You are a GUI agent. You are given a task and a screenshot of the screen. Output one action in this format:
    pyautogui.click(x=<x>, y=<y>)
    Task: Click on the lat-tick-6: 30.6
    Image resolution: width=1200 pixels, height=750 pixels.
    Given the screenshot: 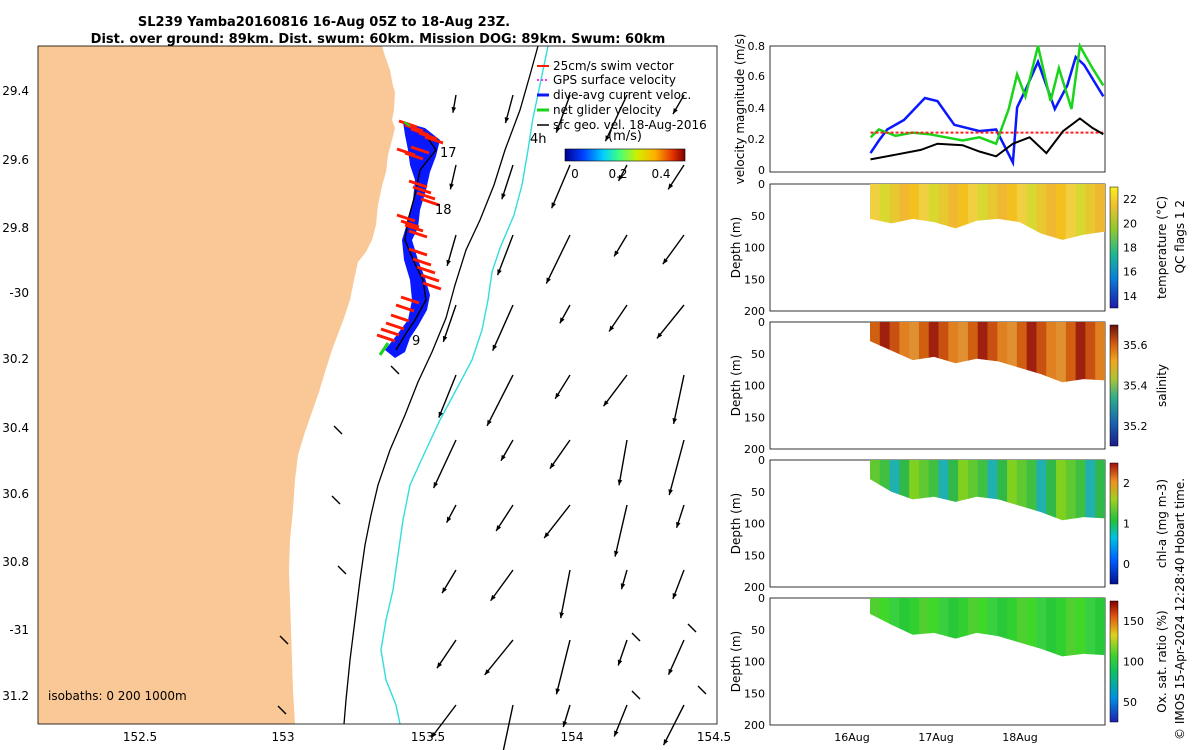 What is the action you would take?
    pyautogui.click(x=15, y=494)
    